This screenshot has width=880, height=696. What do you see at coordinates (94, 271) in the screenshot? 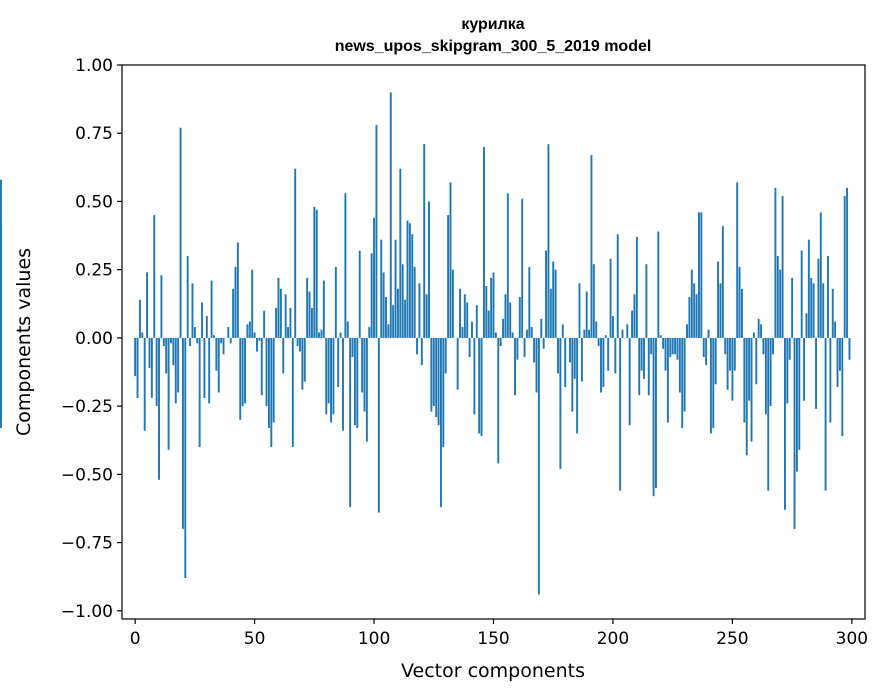
I see `y-tick-label: 0.25` at bounding box center [94, 271].